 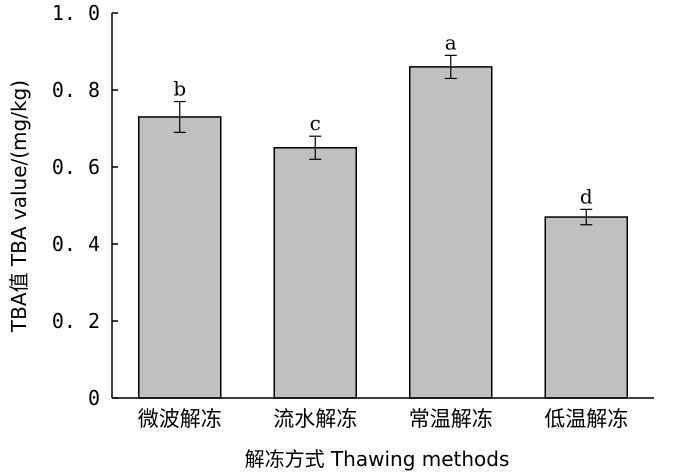 What do you see at coordinates (76, 90) in the screenshot?
I see `y-tick-label-5: 0. 8` at bounding box center [76, 90].